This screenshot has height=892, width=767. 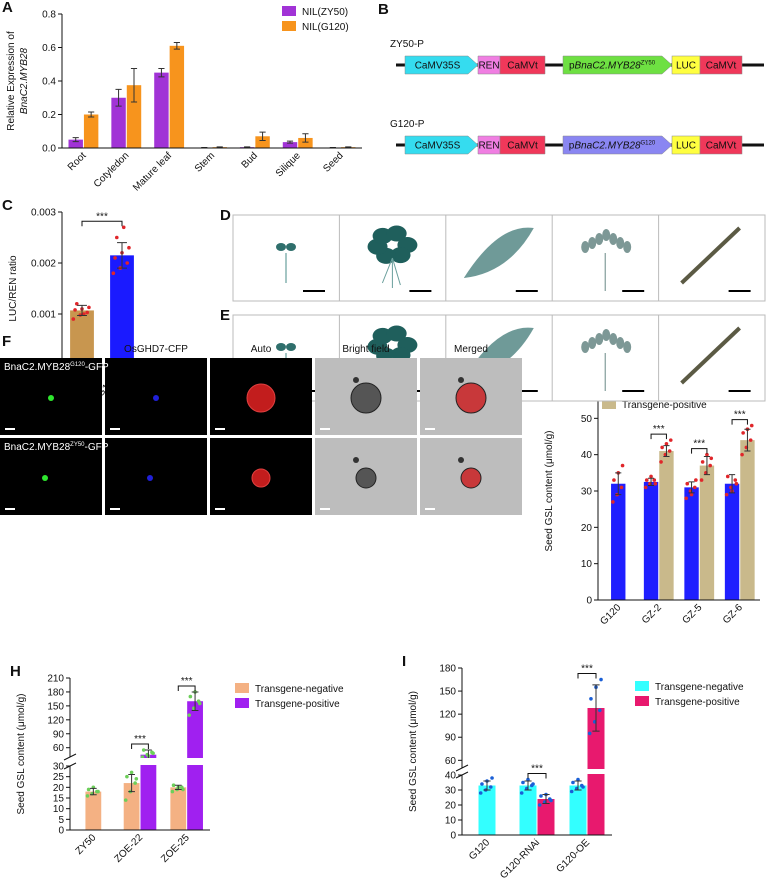 I want to click on allele: G120, so click(x=77, y=365).